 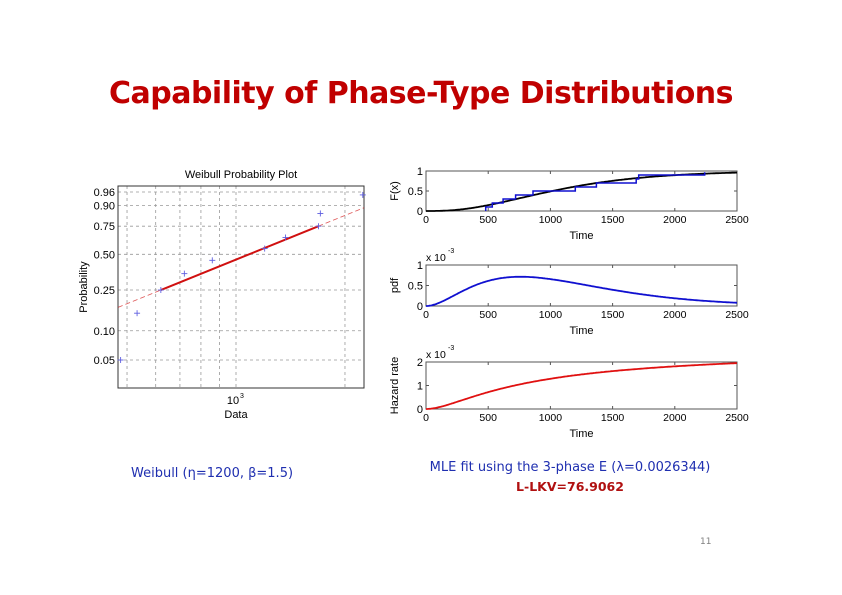 I want to click on hazard-y-label: Hazard rate, so click(x=395, y=385).